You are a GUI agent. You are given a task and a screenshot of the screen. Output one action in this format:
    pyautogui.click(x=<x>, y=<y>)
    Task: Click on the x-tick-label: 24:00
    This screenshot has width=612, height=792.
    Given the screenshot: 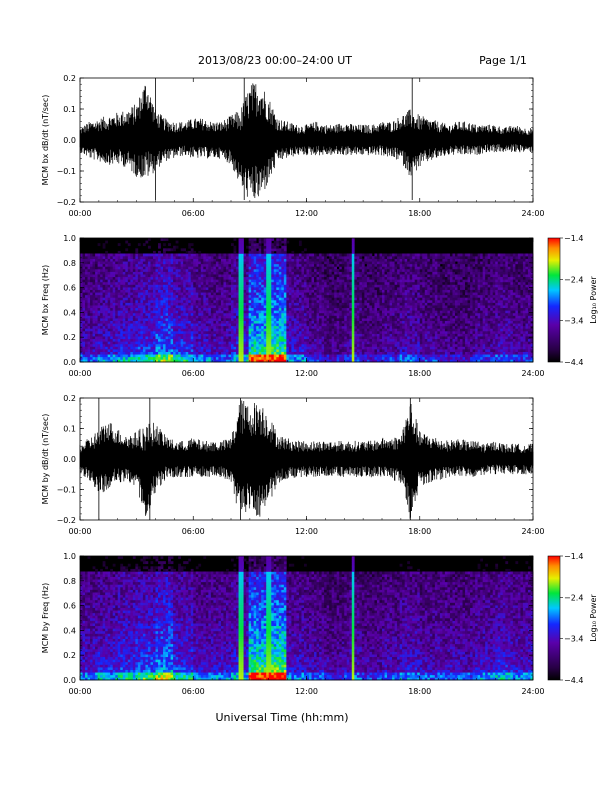 What is the action you would take?
    pyautogui.click(x=532, y=213)
    